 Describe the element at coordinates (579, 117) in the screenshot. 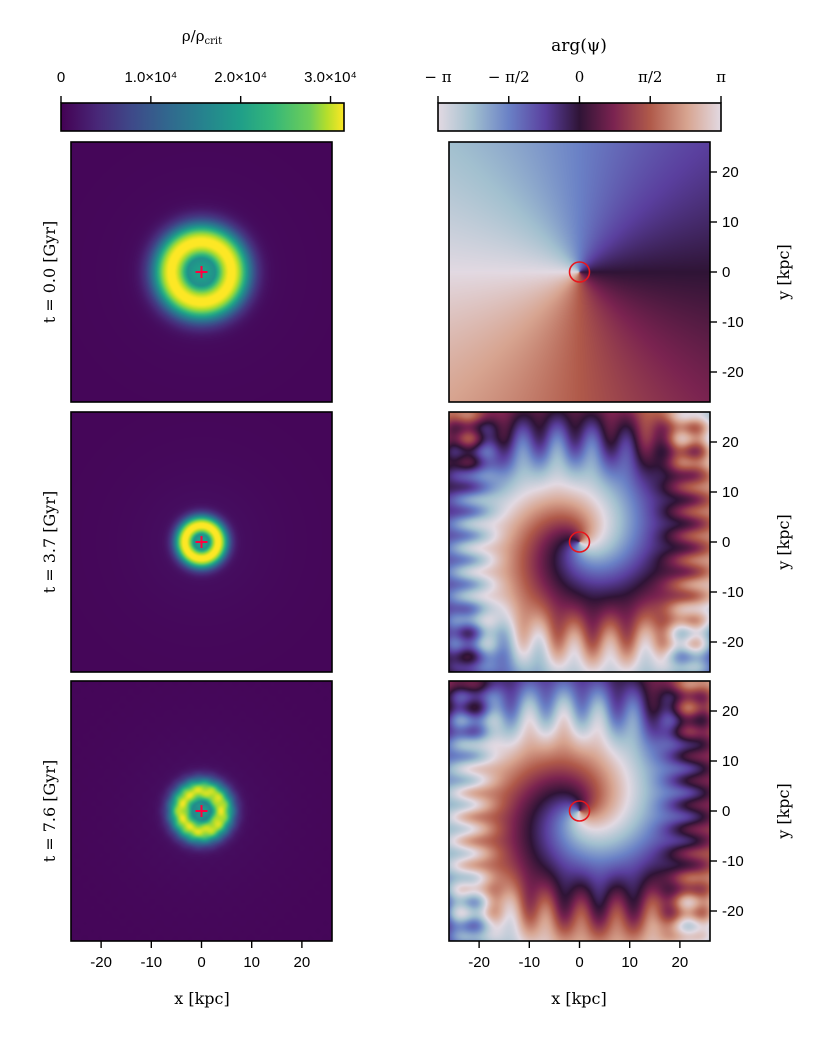

I see `phase-colorbar-bar` at that location.